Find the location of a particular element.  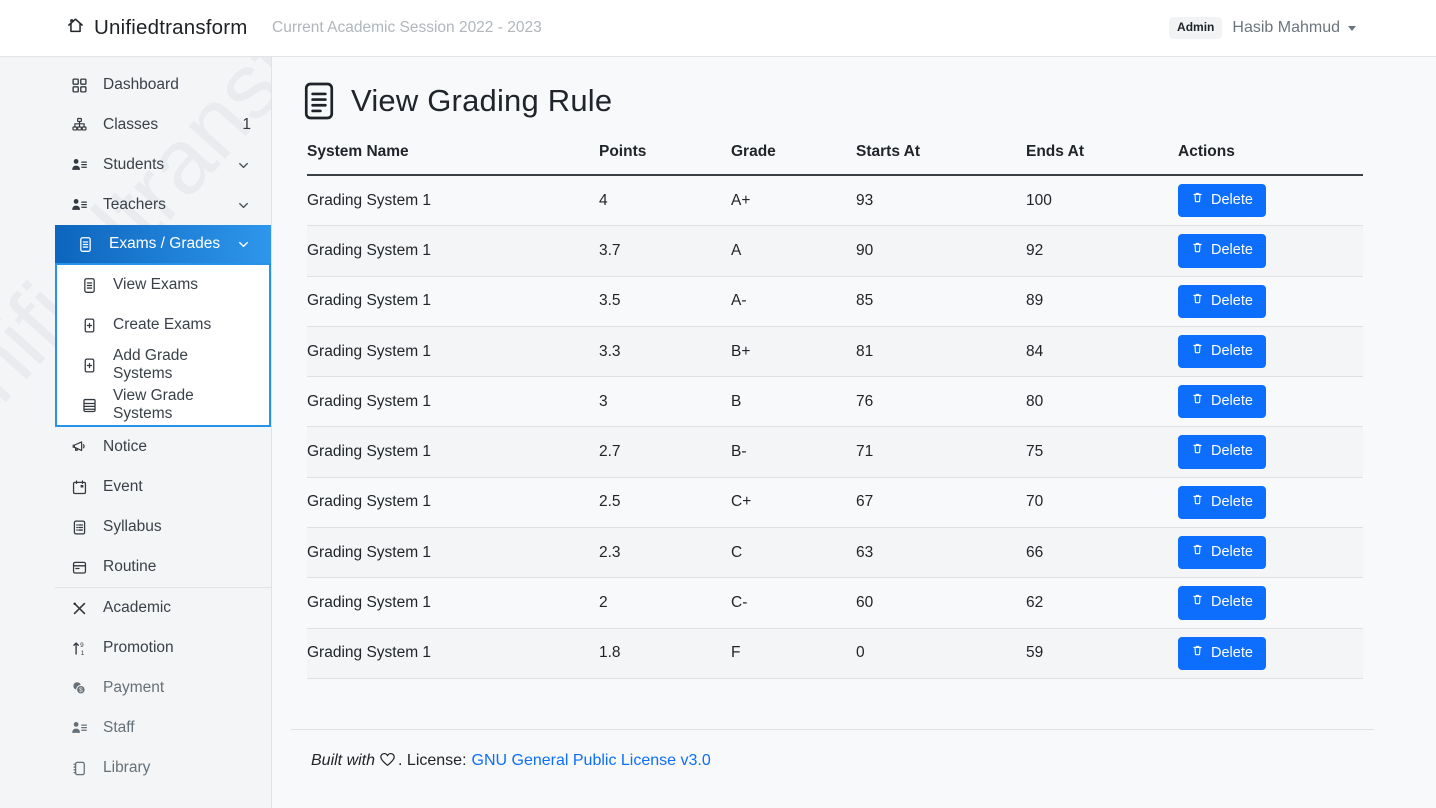

table-row: Grading System 1 3 B 76 80 Delete is located at coordinates (835, 402).